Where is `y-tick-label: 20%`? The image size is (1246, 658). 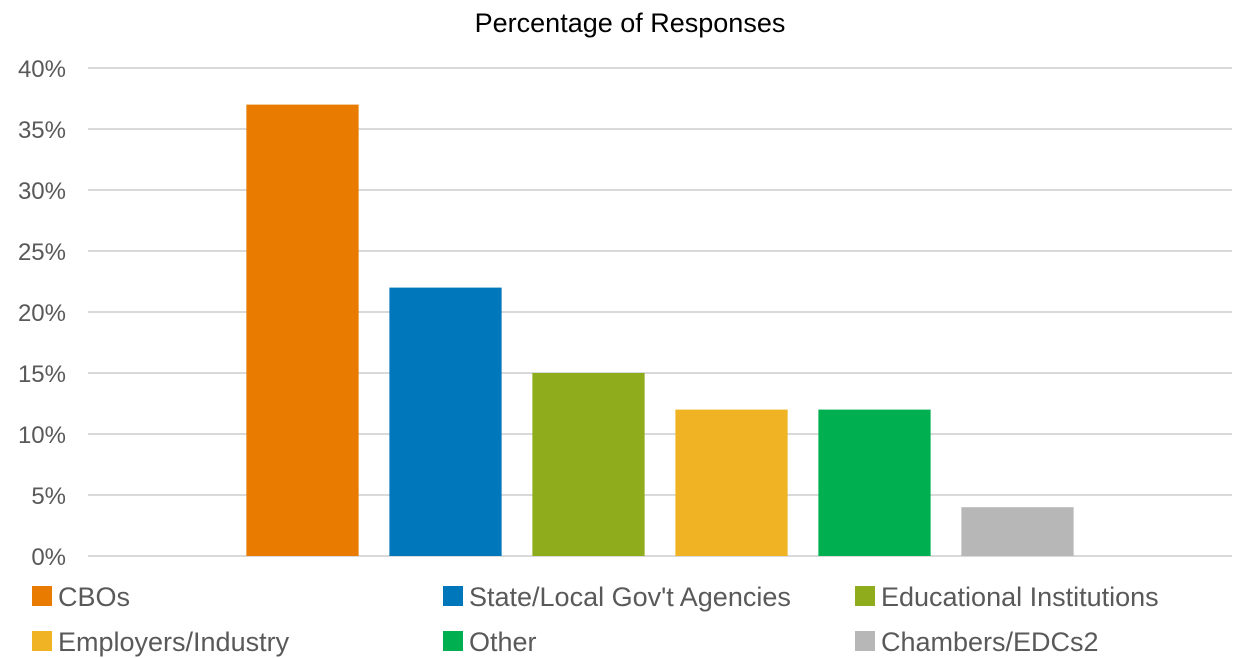 y-tick-label: 20% is located at coordinates (42, 313).